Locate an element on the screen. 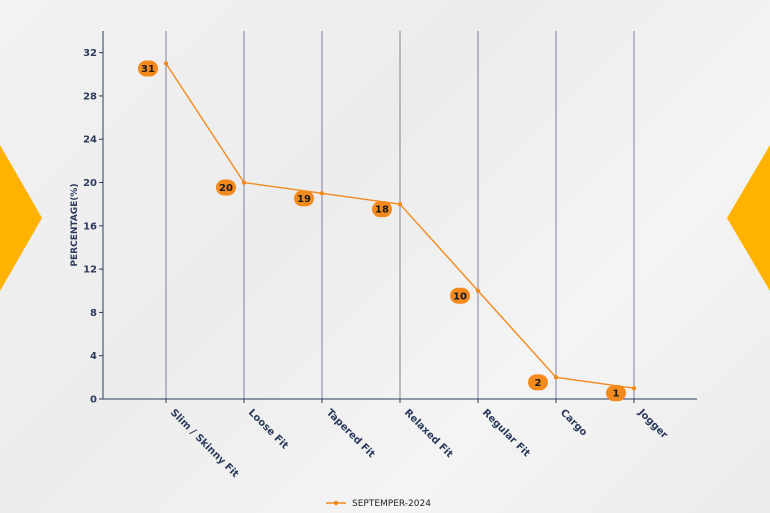  data-label: 20 is located at coordinates (226, 188).